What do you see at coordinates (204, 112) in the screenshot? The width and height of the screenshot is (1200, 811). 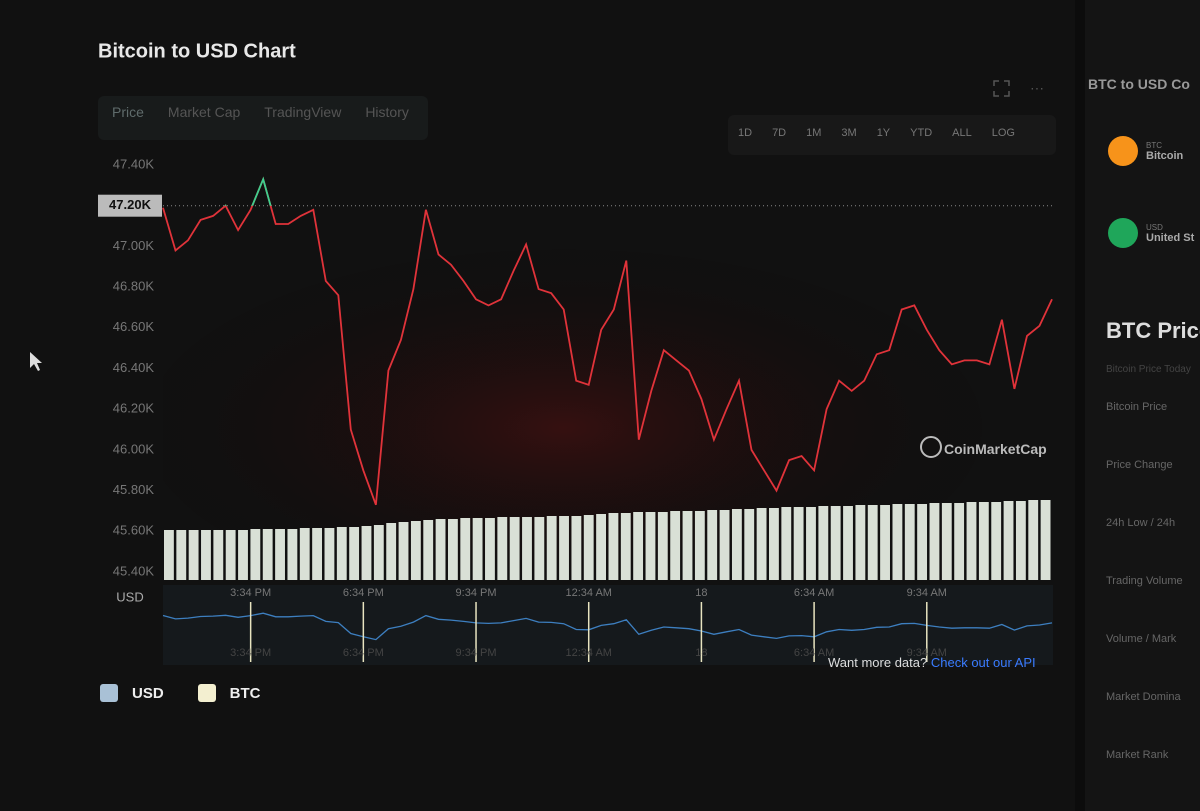 I see `tab: Market Cap` at bounding box center [204, 112].